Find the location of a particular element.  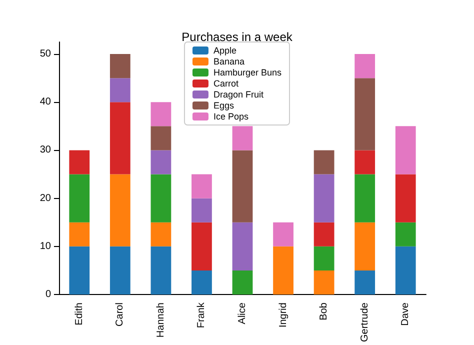

legend-label: Dragon Fruit is located at coordinates (238, 95).